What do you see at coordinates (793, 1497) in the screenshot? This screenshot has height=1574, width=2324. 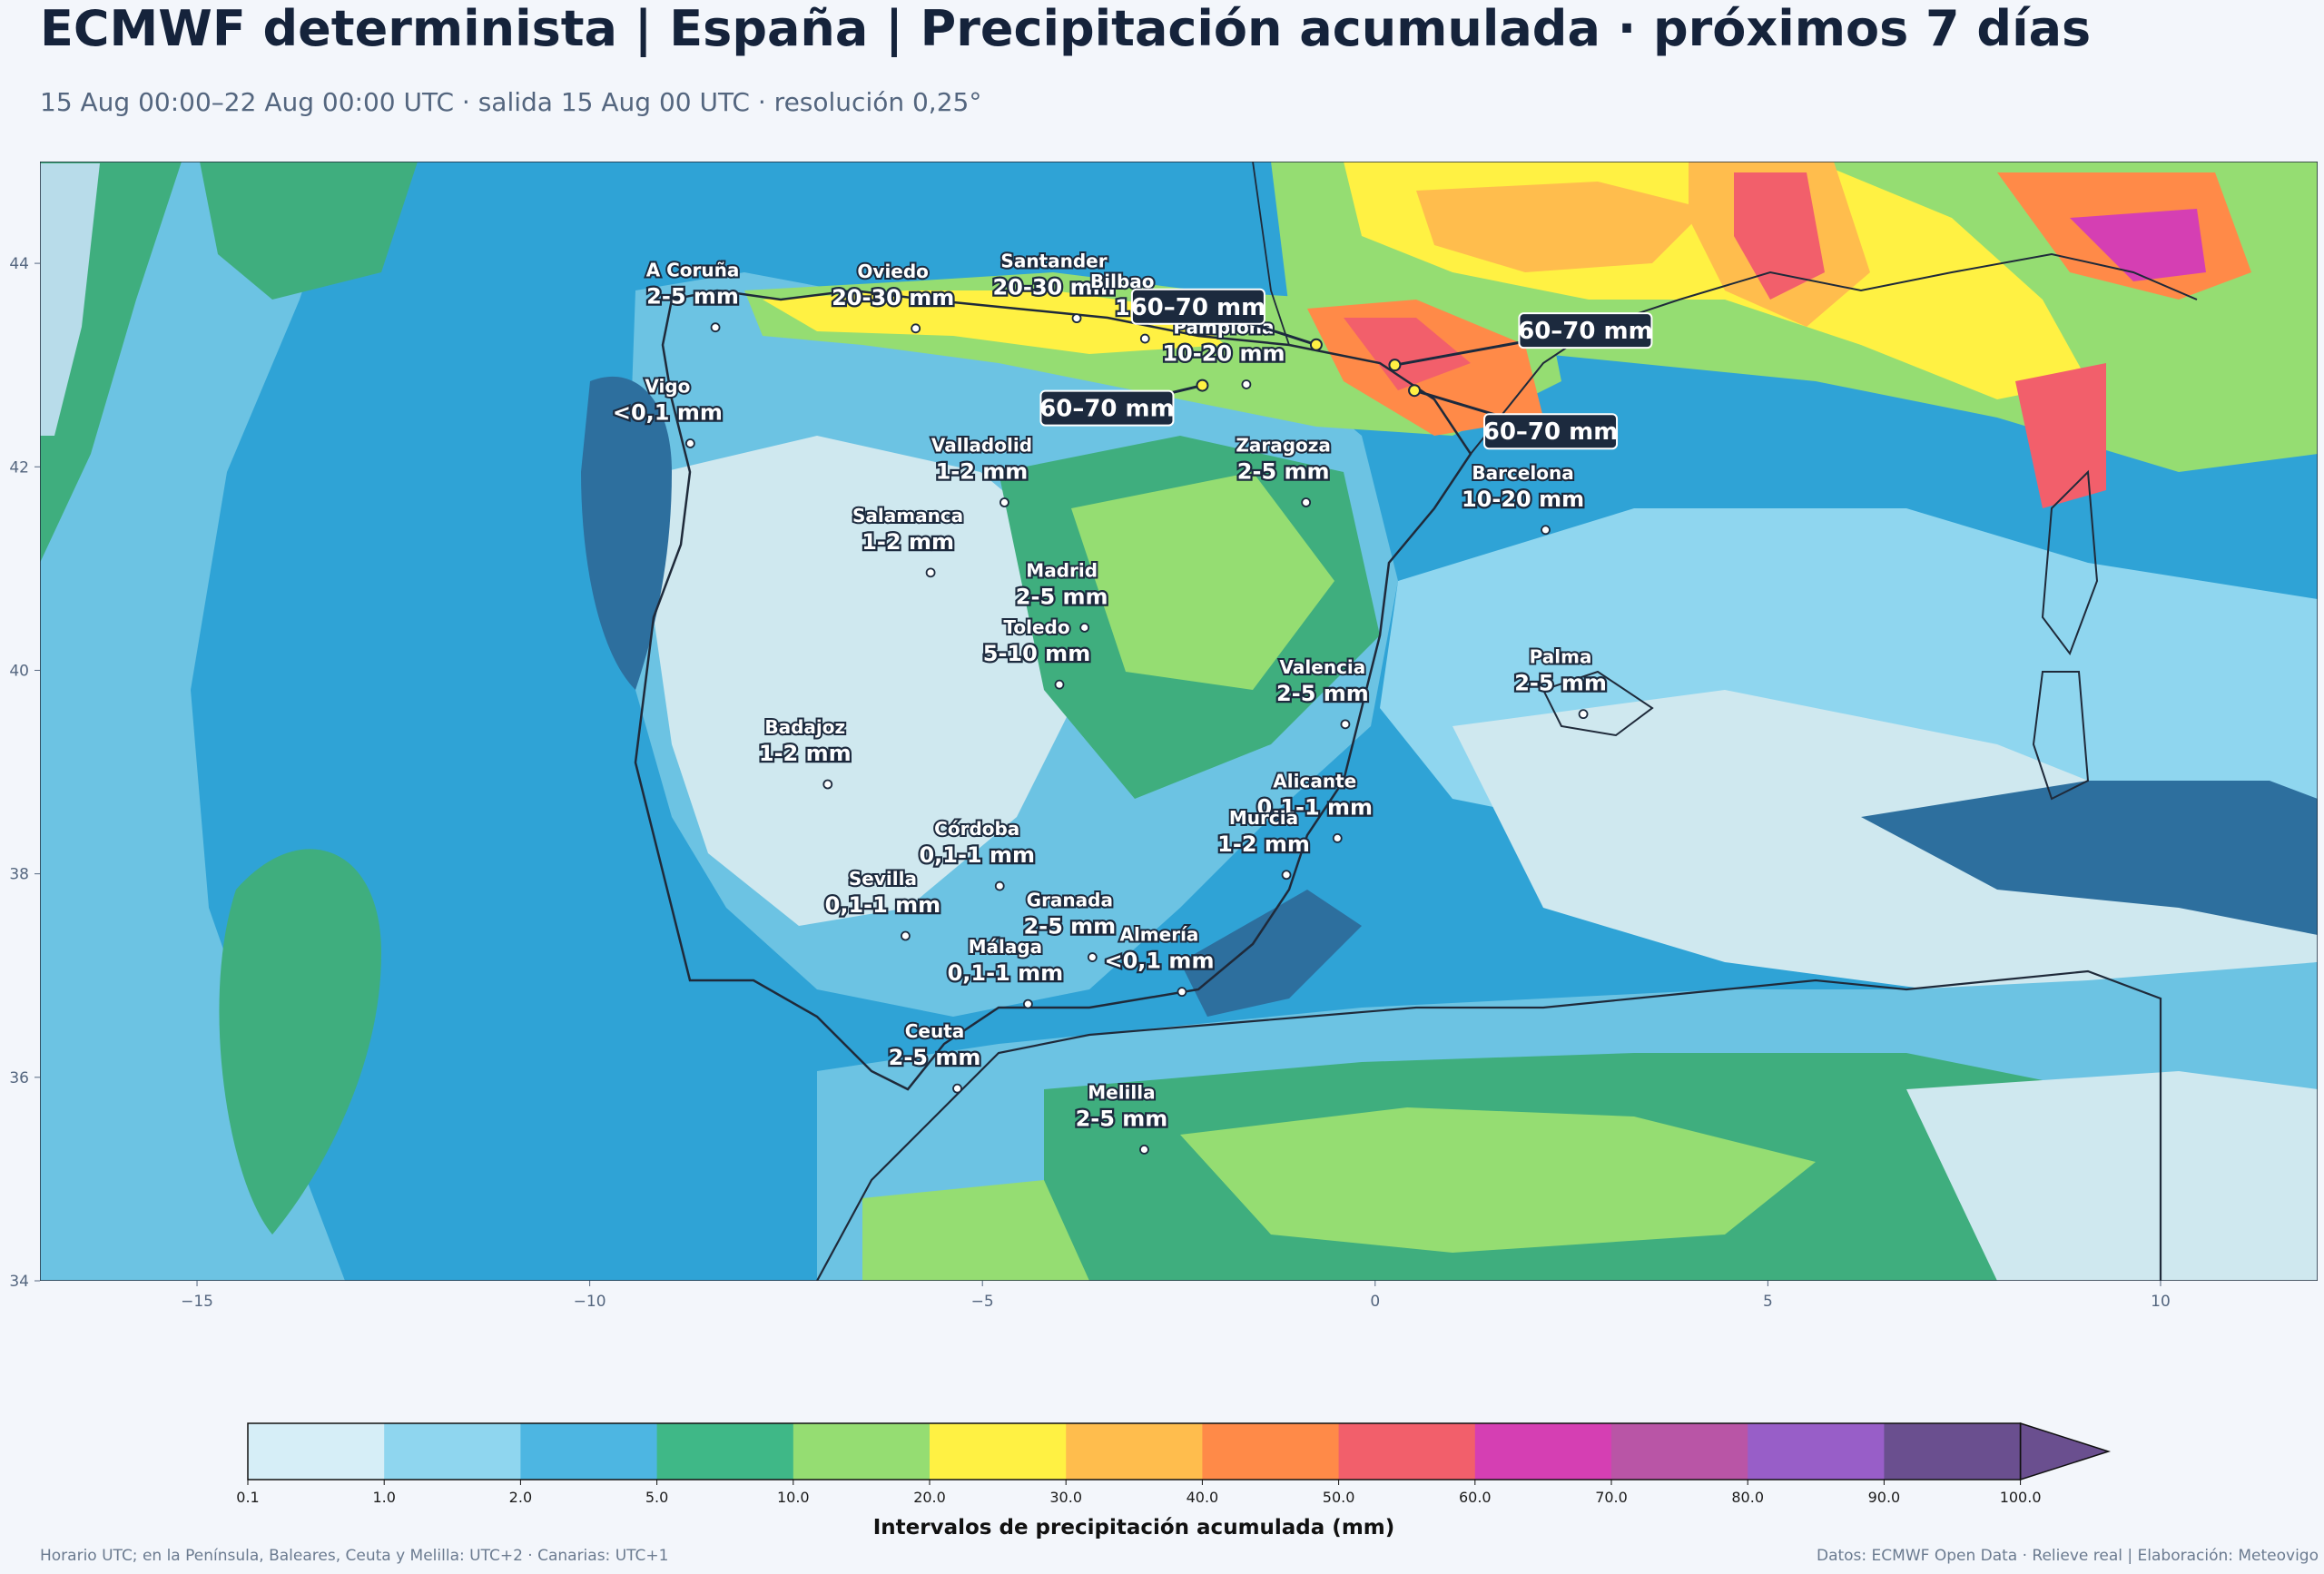 I see `colorbar-tick-label: 10.0` at bounding box center [793, 1497].